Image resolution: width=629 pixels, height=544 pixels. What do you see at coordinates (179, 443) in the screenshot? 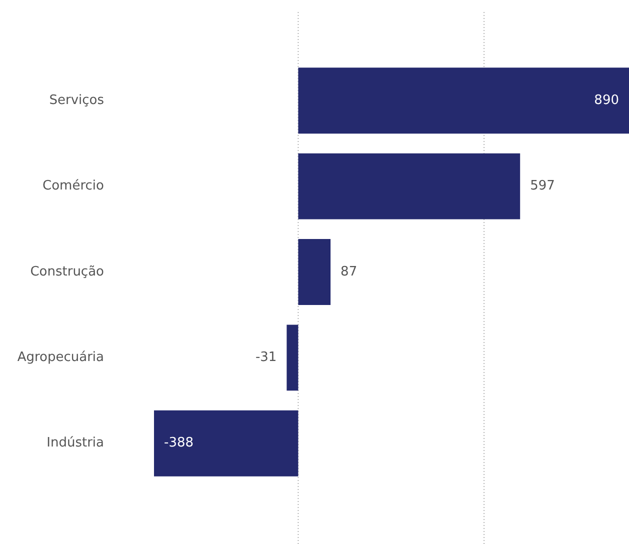
I see `data-label: -388` at bounding box center [179, 443].